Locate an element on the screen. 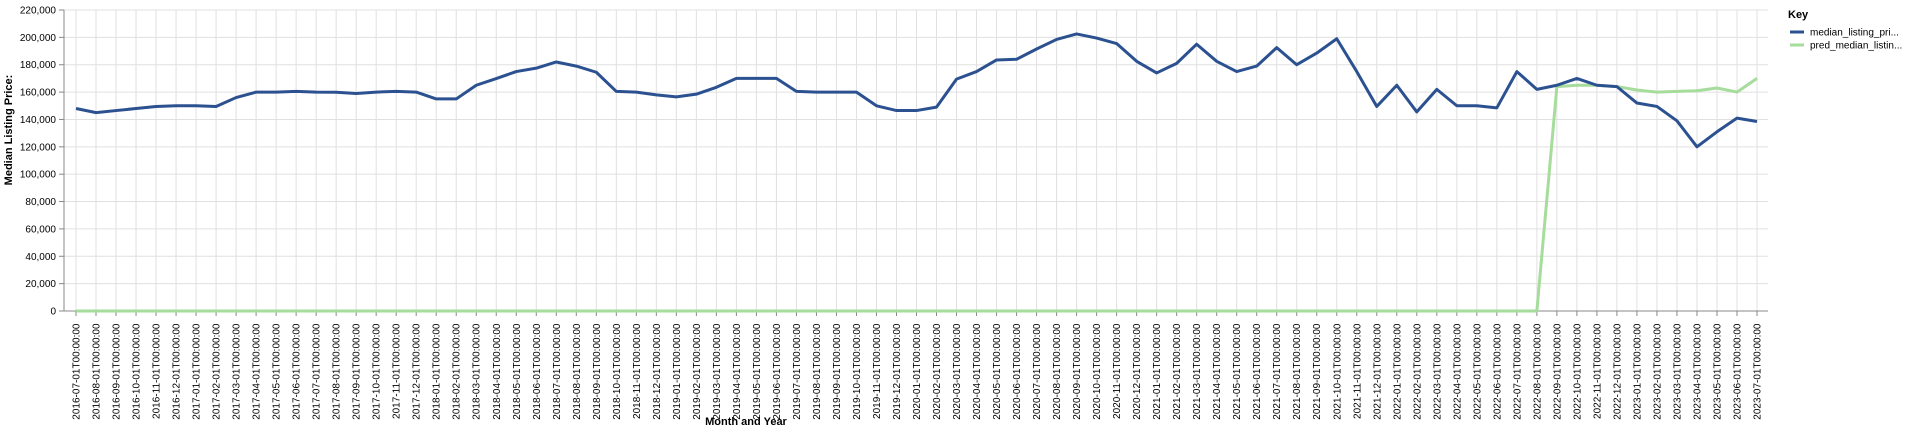 This screenshot has width=1920, height=434. x-tick-label: 2018-05-01T00:00:00 is located at coordinates (517, 371).